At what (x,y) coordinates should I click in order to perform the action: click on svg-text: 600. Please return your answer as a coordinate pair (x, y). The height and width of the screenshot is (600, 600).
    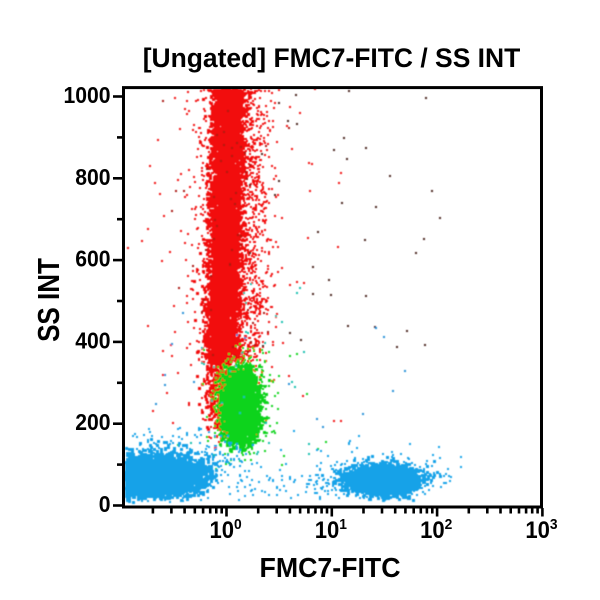
    Looking at the image, I should click on (92, 259).